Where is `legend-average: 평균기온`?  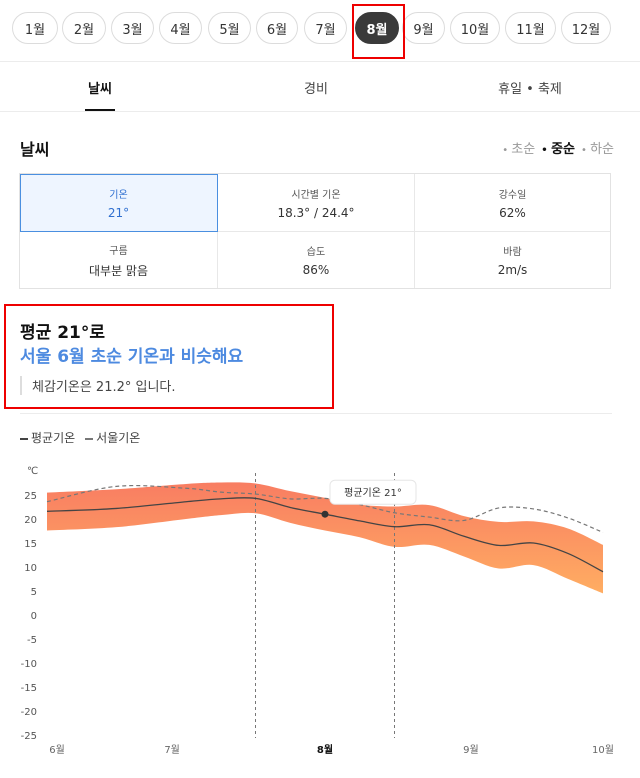 legend-average: 평균기온 is located at coordinates (47, 437).